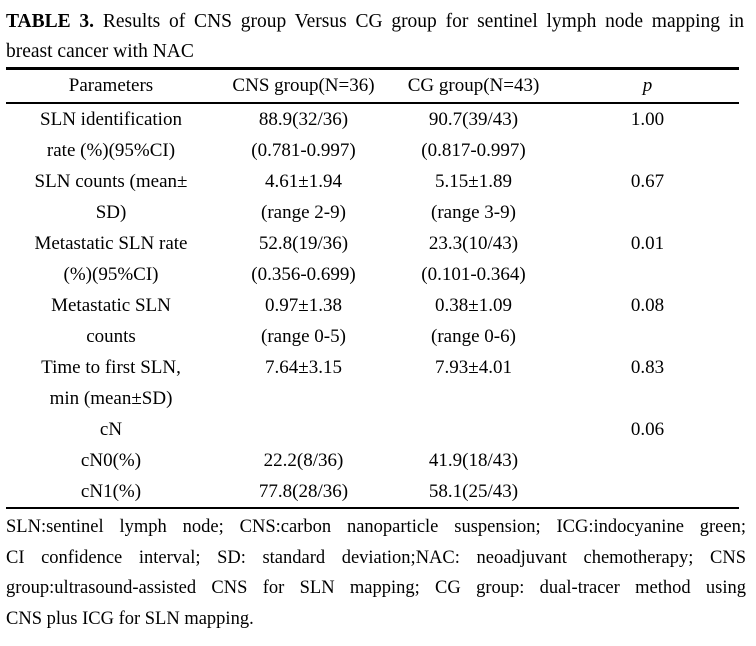 This screenshot has height=646, width=756. I want to click on table-cell: 0.06, so click(647, 429).